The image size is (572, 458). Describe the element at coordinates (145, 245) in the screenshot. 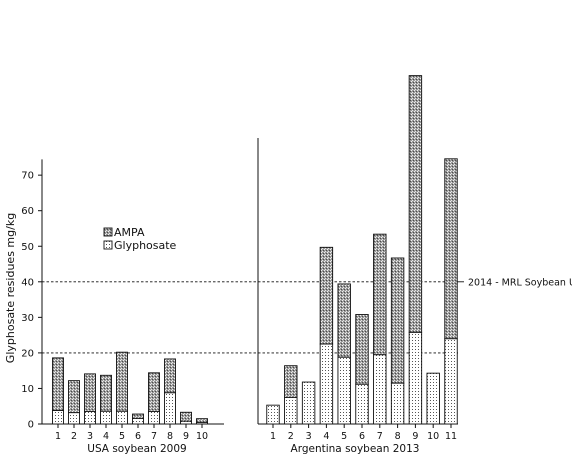

I see `legend-label: Glyphosate` at that location.